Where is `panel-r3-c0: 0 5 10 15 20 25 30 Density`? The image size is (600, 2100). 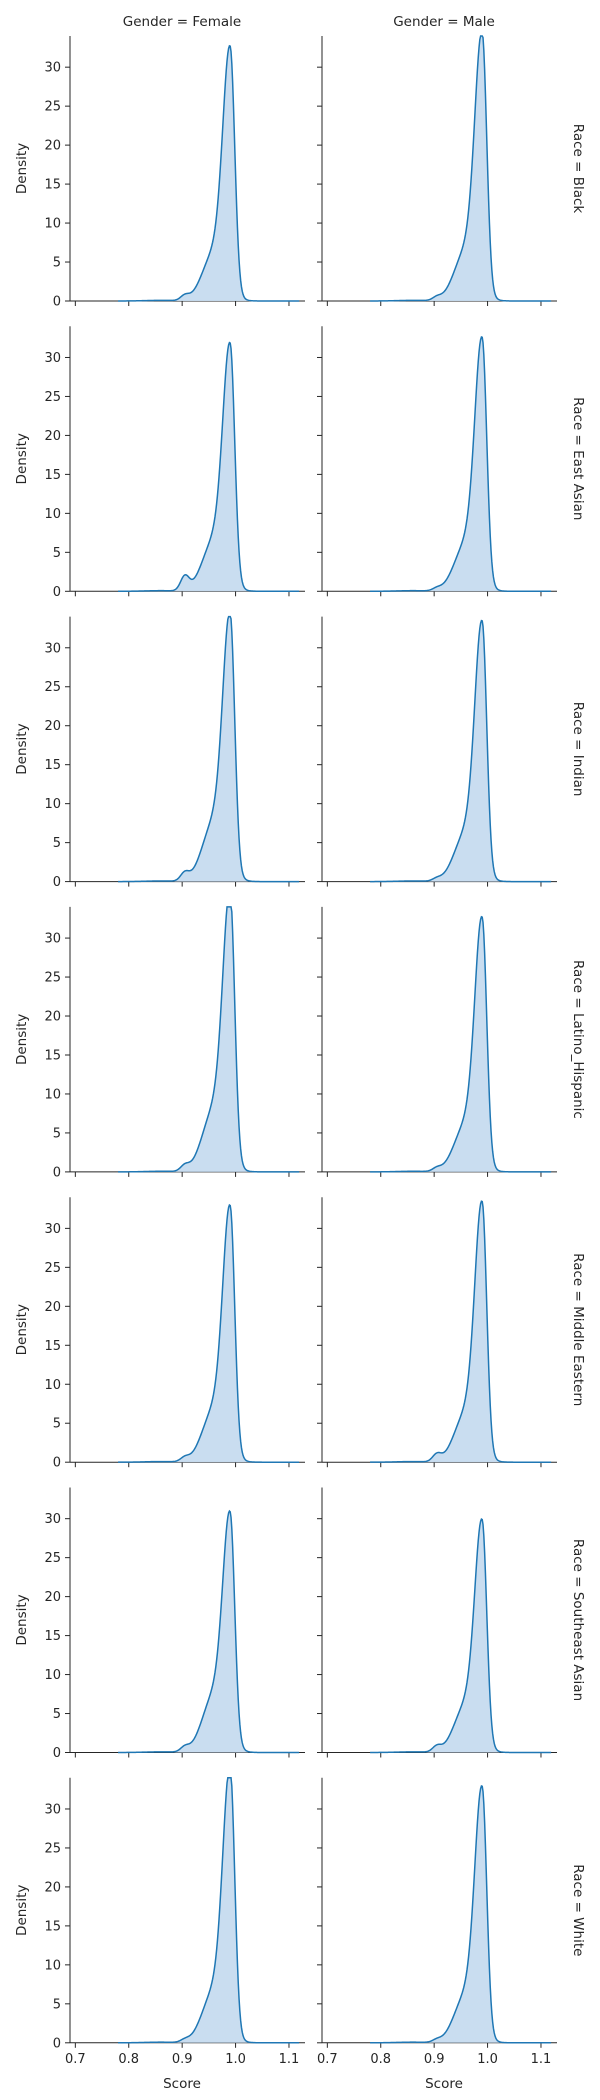 panel-r3-c0: 0 5 10 15 20 25 30 Density is located at coordinates (159, 1043).